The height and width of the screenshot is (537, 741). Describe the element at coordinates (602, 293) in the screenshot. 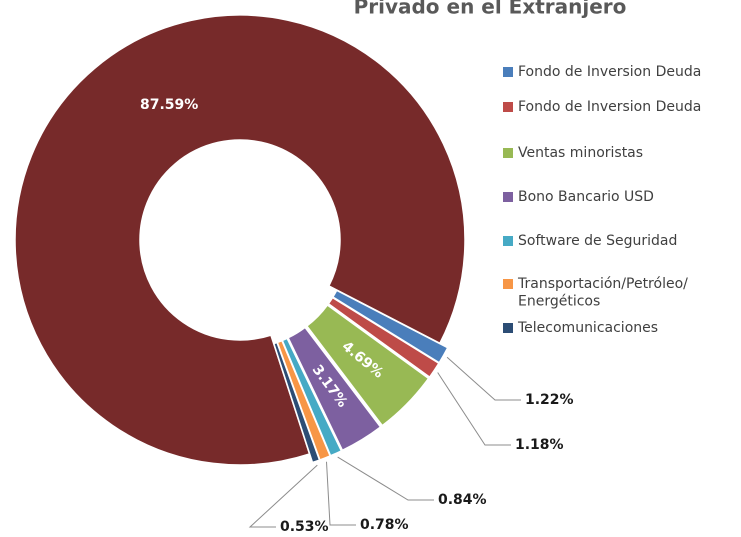

I see `legend-label: Transportación/Petróleo/Energéticos` at that location.